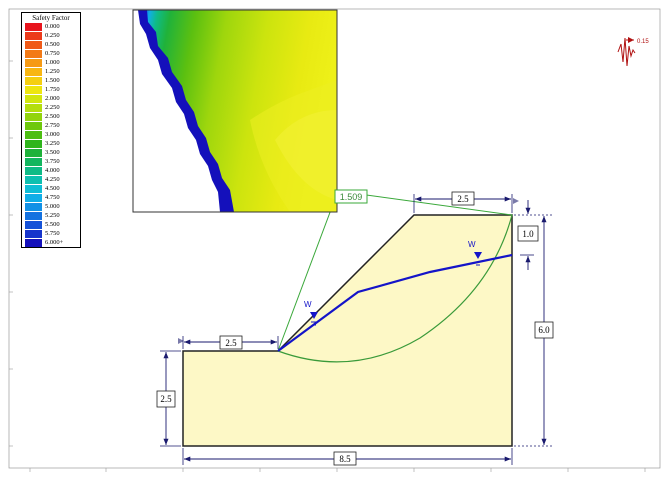  What do you see at coordinates (544, 330) in the screenshot?
I see `dim-total-height-label: 6.0` at bounding box center [544, 330].